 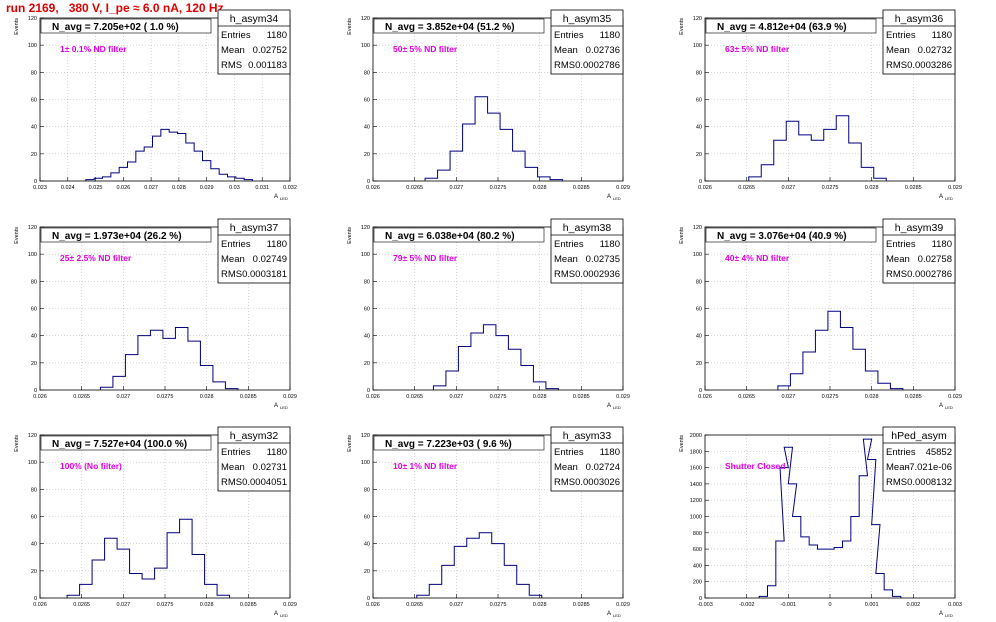 What do you see at coordinates (705, 605) in the screenshot?
I see `x-tick-label: -0.003` at bounding box center [705, 605].